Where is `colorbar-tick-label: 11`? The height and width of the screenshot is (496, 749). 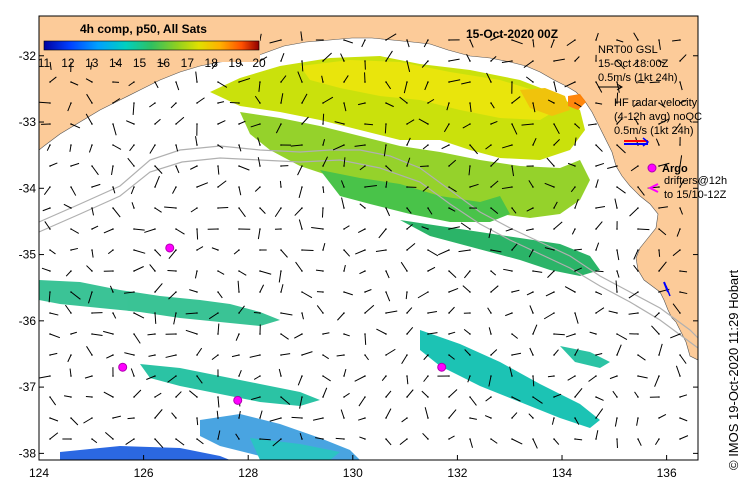
colorbar-tick-label: 11 is located at coordinates (44, 63).